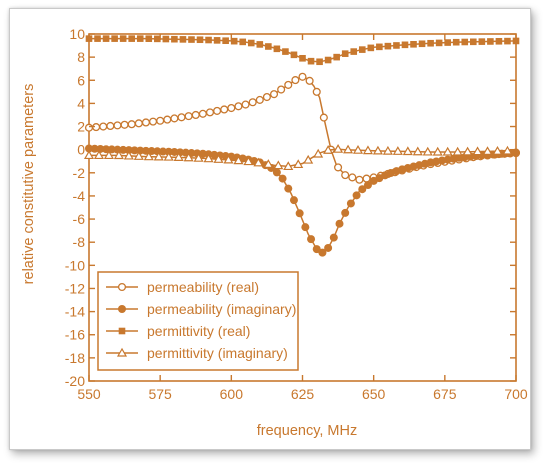  What do you see at coordinates (75, 265) in the screenshot?
I see `y-tick-label: -10` at bounding box center [75, 265].